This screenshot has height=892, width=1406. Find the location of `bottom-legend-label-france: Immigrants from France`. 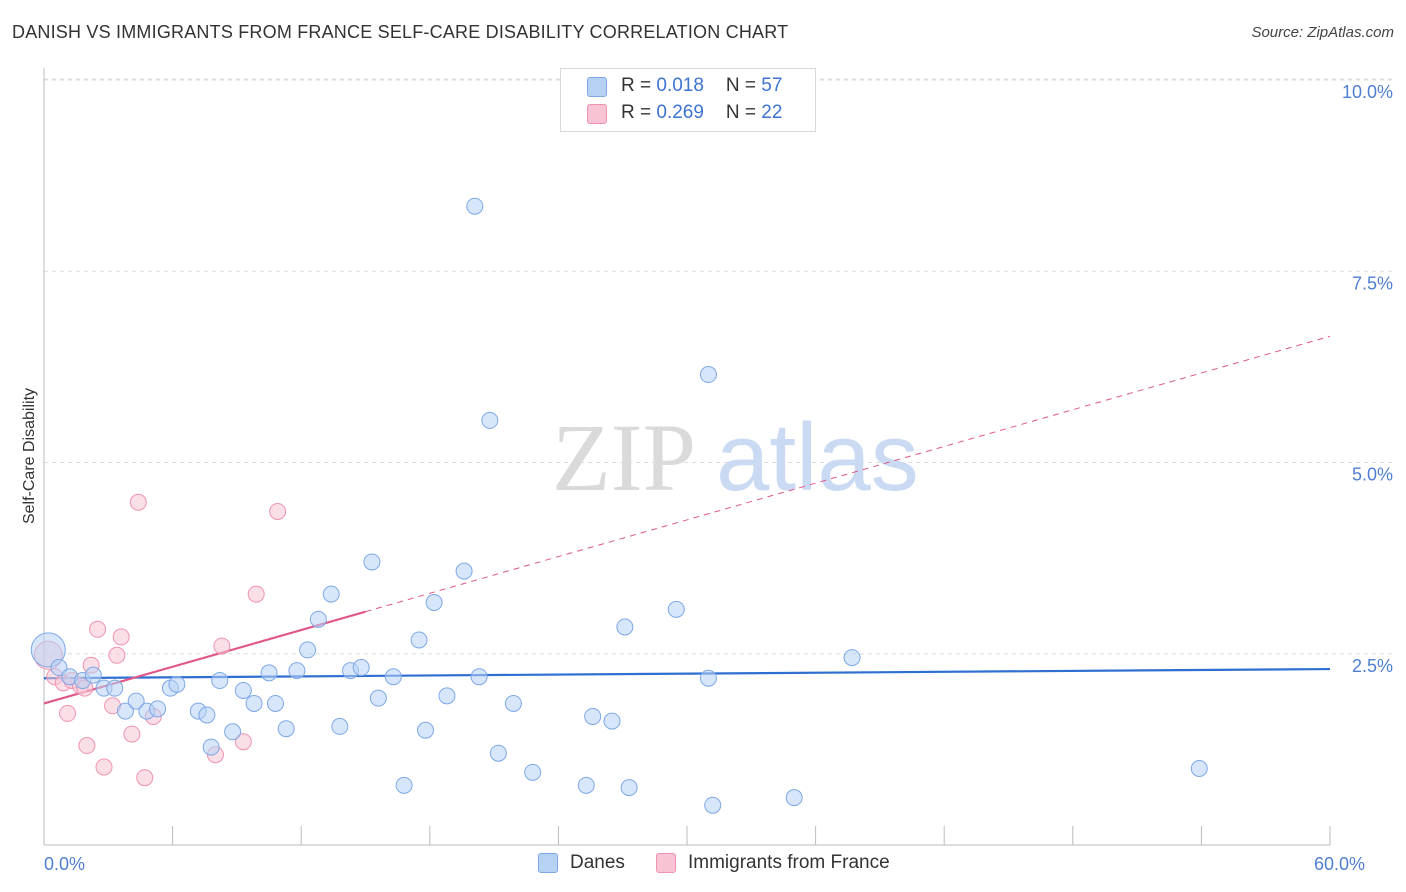

bottom-legend-label-france: Immigrants from France is located at coordinates (789, 862).